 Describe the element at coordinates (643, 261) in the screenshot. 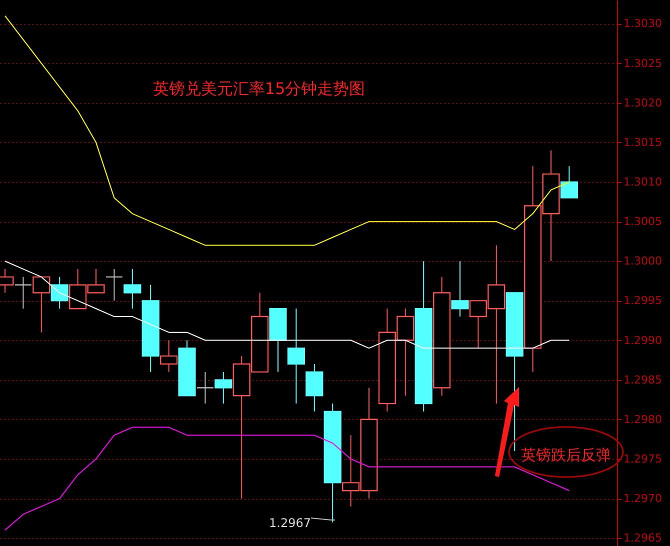

I see `y-tick-label: 1.3000` at that location.